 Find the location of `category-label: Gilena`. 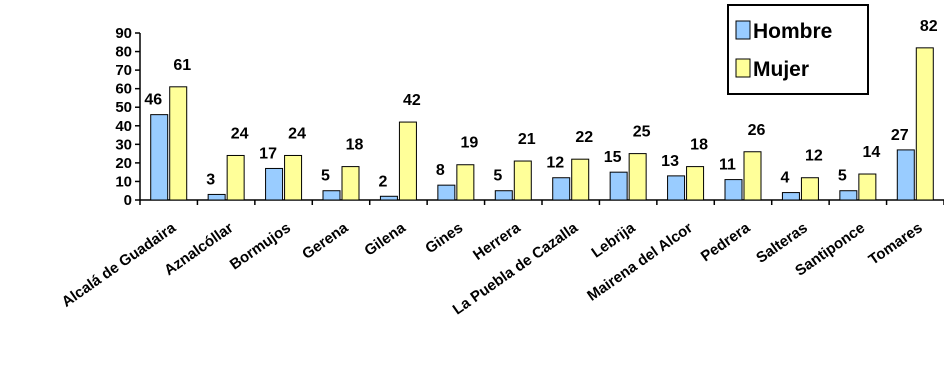

category-label: Gilena is located at coordinates (385, 239).